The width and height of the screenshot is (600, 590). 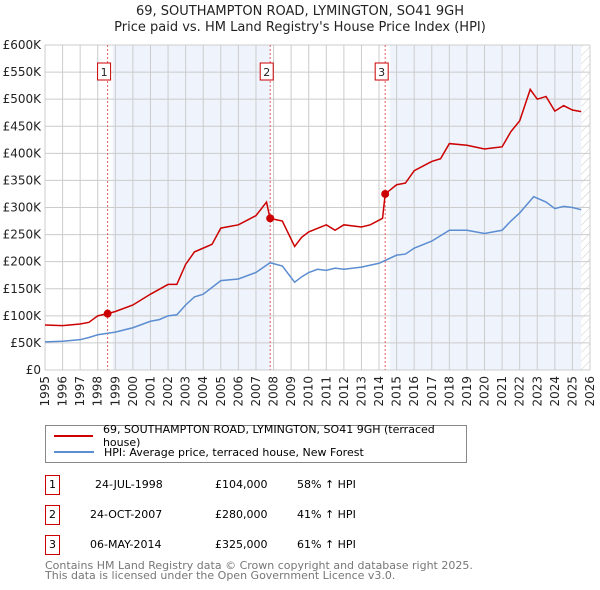 I want to click on x-tick-label: 2012, so click(x=344, y=391).